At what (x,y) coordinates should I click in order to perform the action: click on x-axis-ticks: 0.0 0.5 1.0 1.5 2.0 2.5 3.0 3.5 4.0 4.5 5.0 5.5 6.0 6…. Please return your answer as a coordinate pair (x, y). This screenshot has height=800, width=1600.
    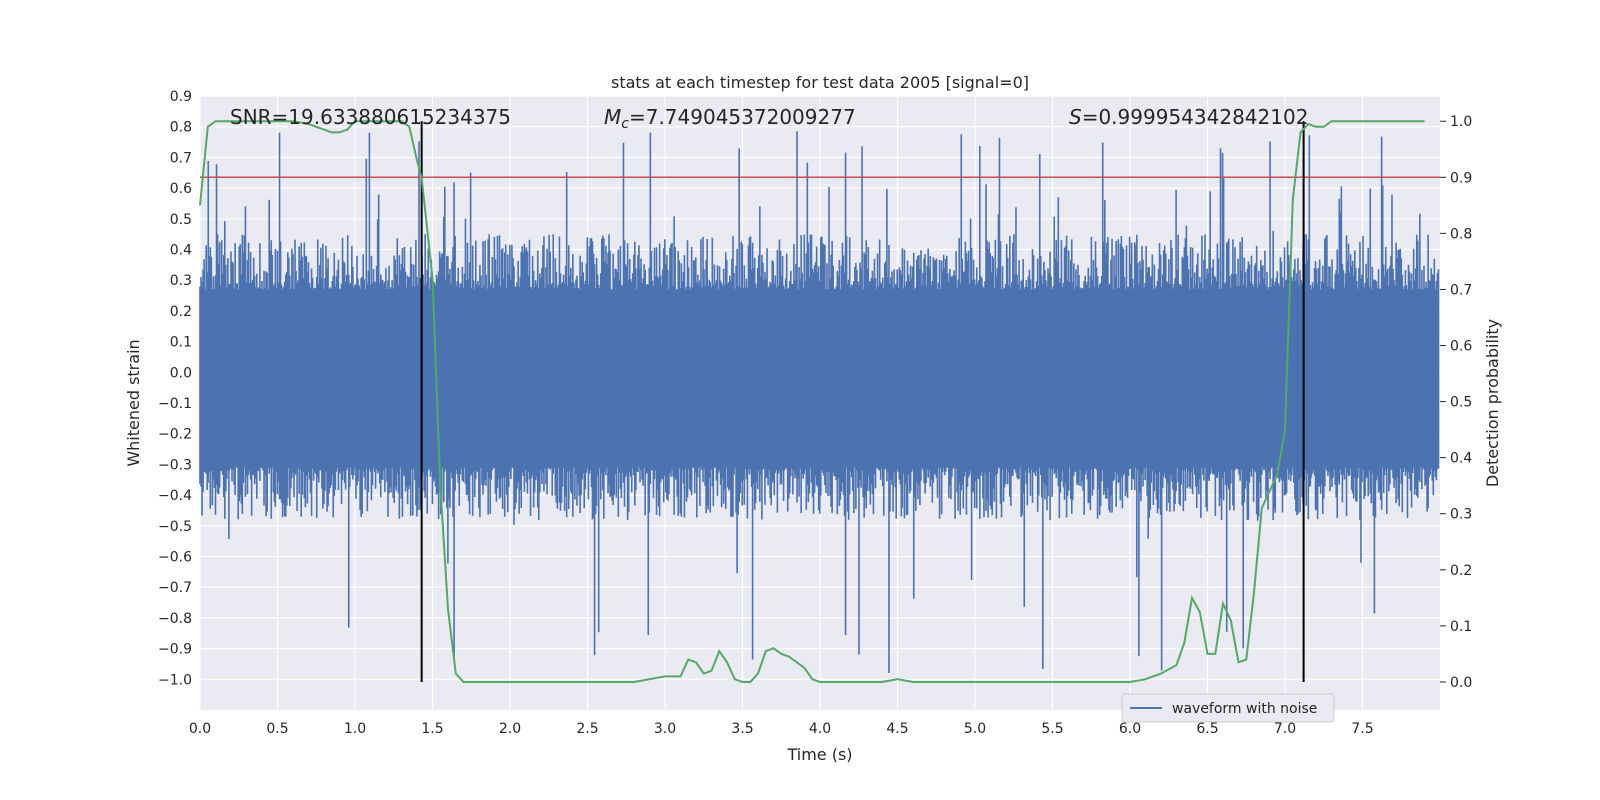
    Looking at the image, I should click on (781, 729).